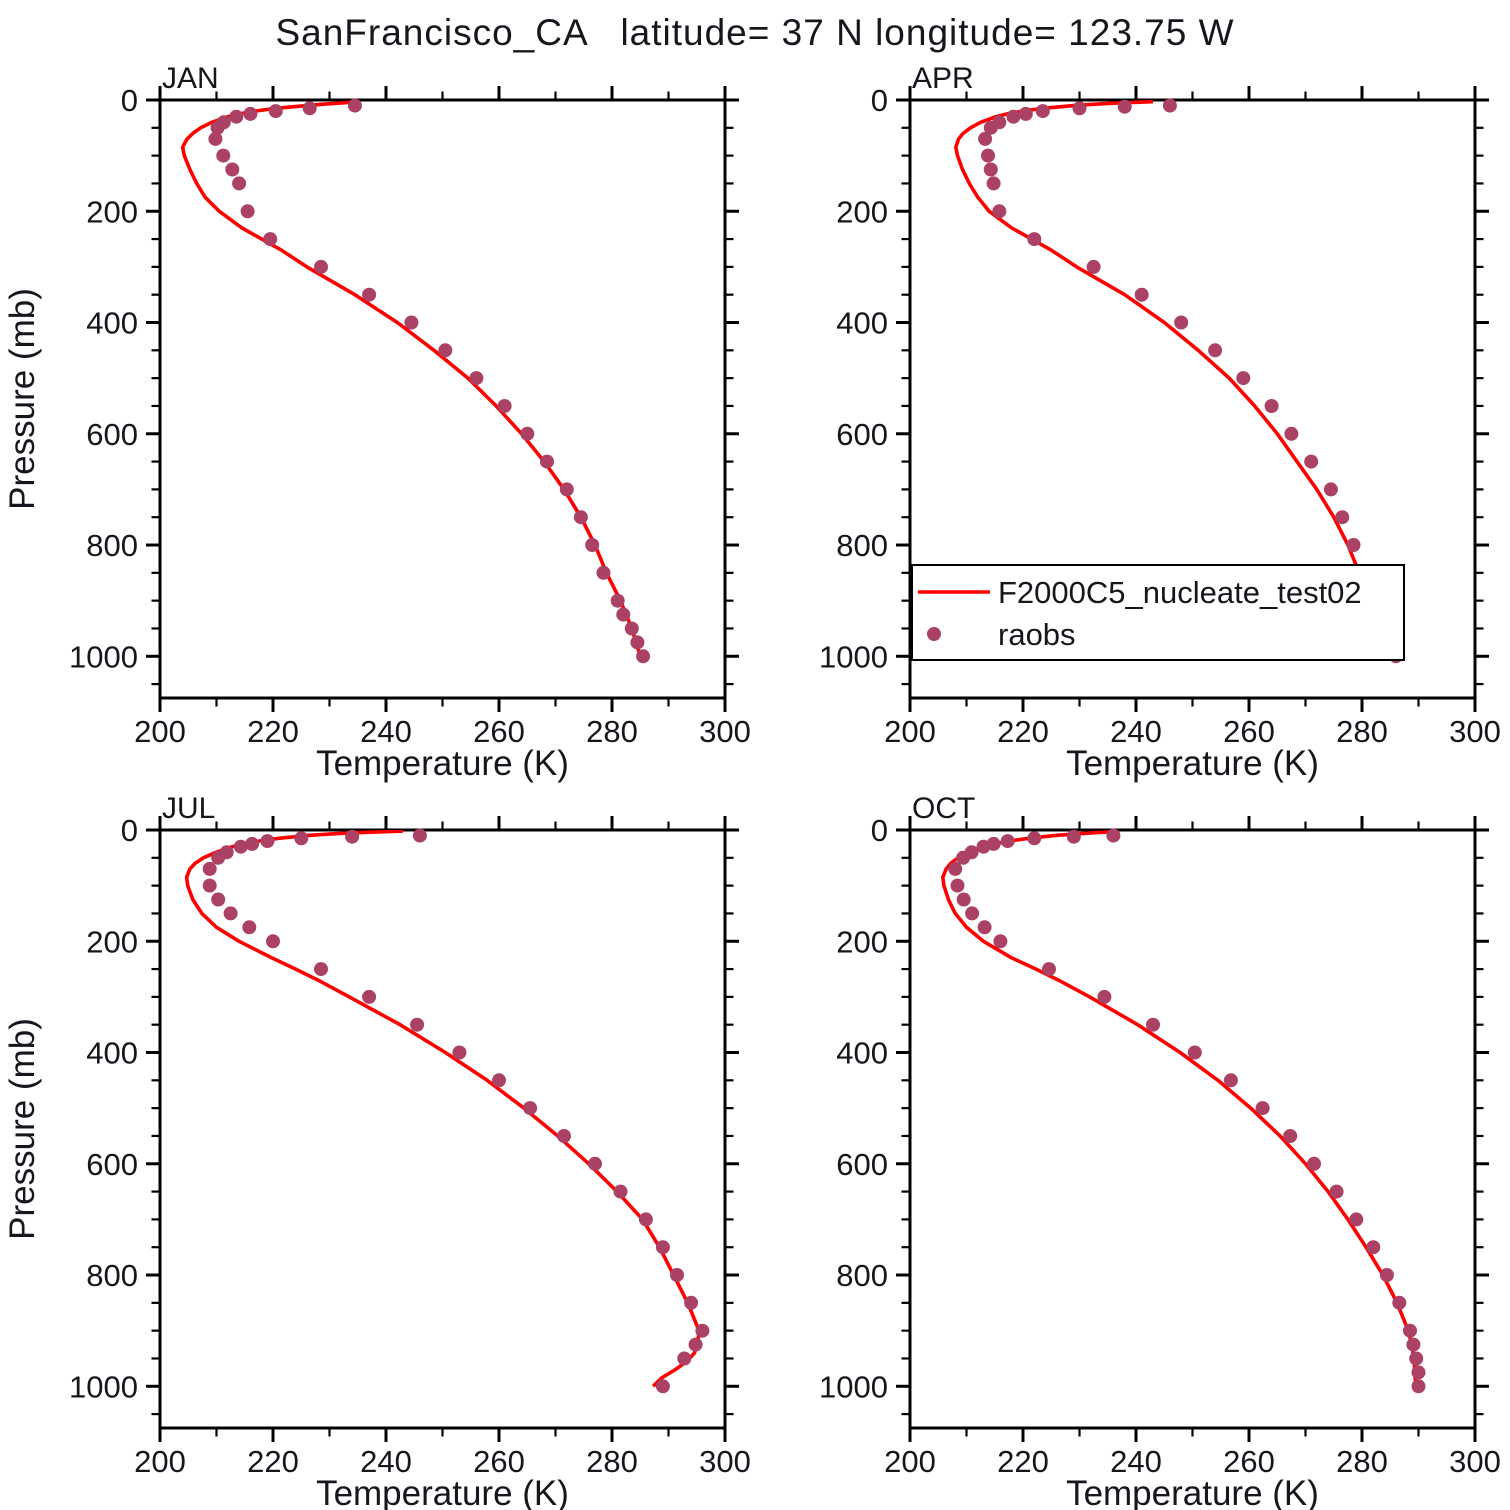 Image resolution: width=1510 pixels, height=1510 pixels. What do you see at coordinates (943, 78) in the screenshot?
I see `panel-month-label: APR` at bounding box center [943, 78].